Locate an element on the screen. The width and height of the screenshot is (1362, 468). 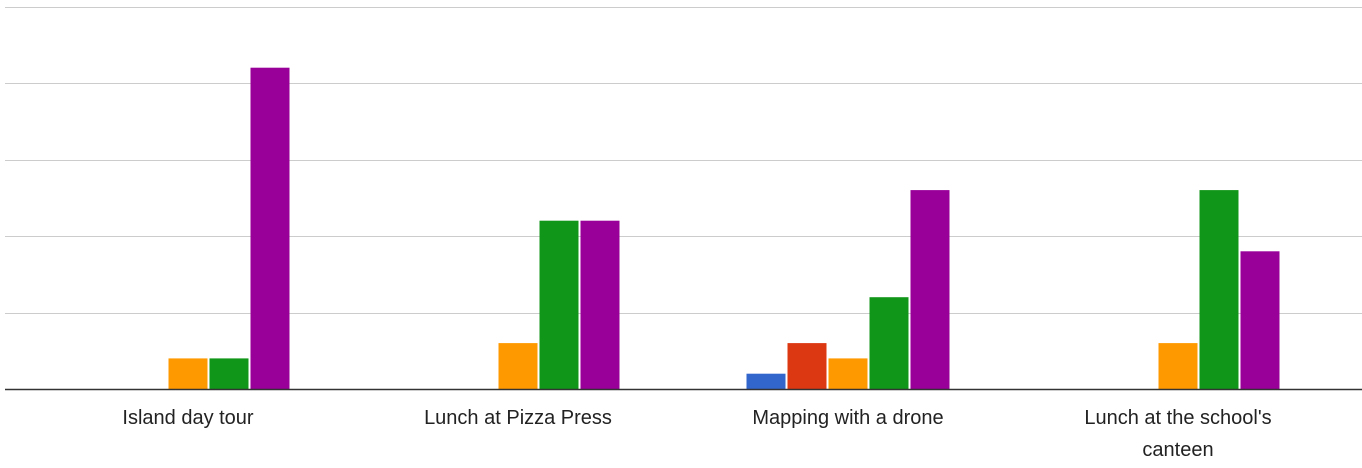
x-tick-label-line: Lunch at Pizza Press is located at coordinates (518, 418).